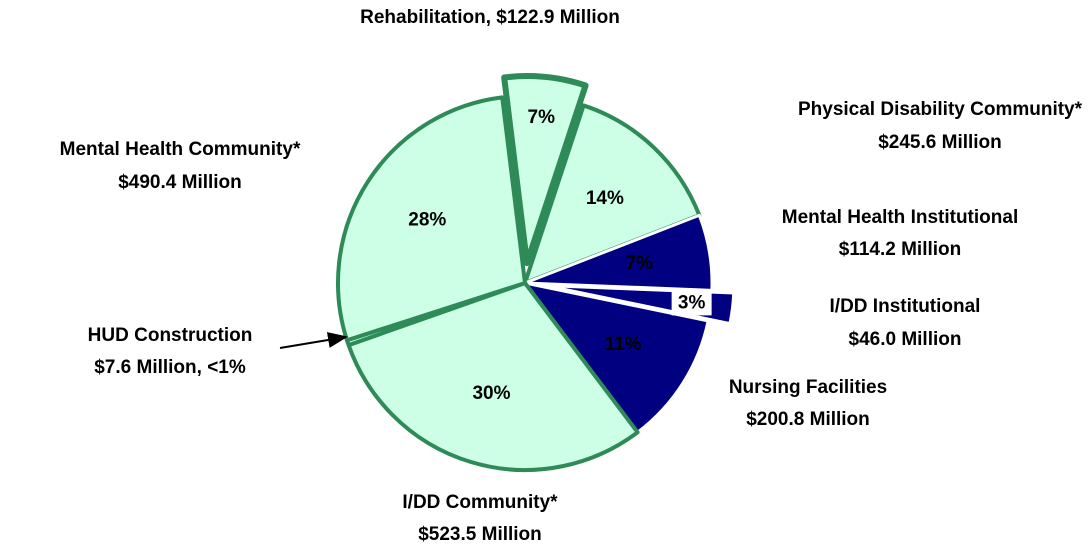  I want to click on percent-label: 11%, so click(622, 344).